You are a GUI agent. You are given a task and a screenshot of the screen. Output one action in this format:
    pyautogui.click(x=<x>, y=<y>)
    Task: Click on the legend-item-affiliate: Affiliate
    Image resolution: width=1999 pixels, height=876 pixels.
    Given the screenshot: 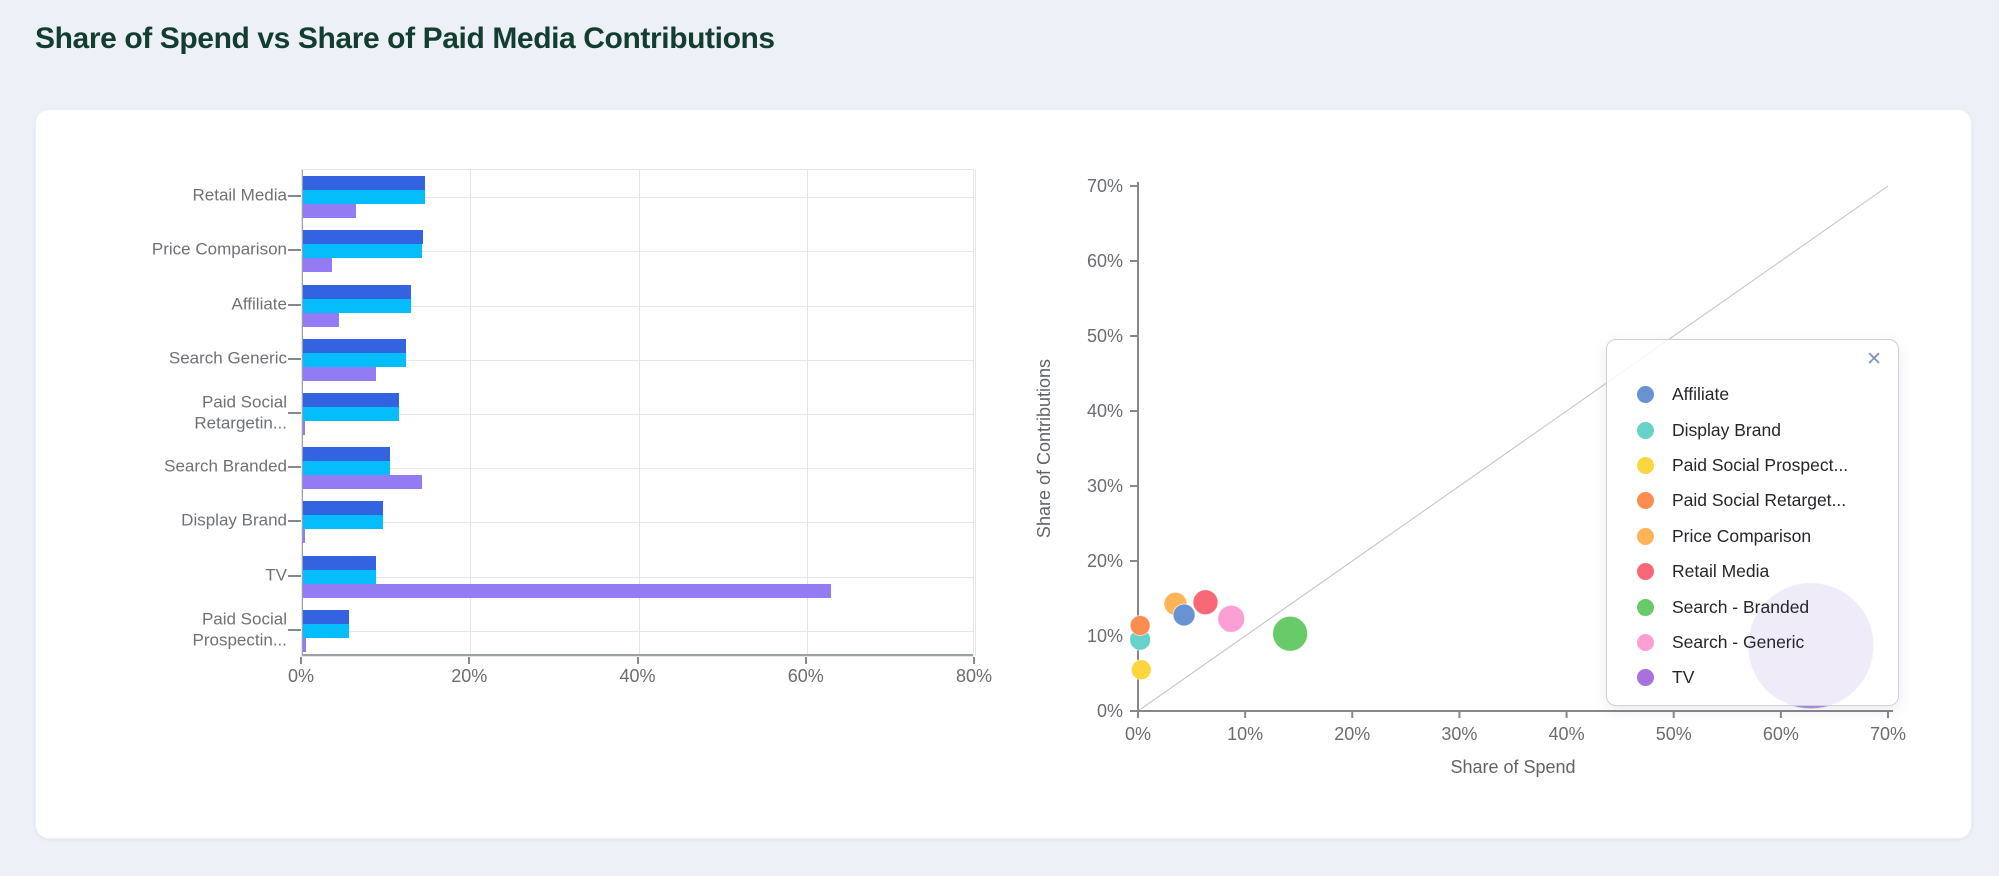 What is the action you would take?
    pyautogui.click(x=1767, y=394)
    